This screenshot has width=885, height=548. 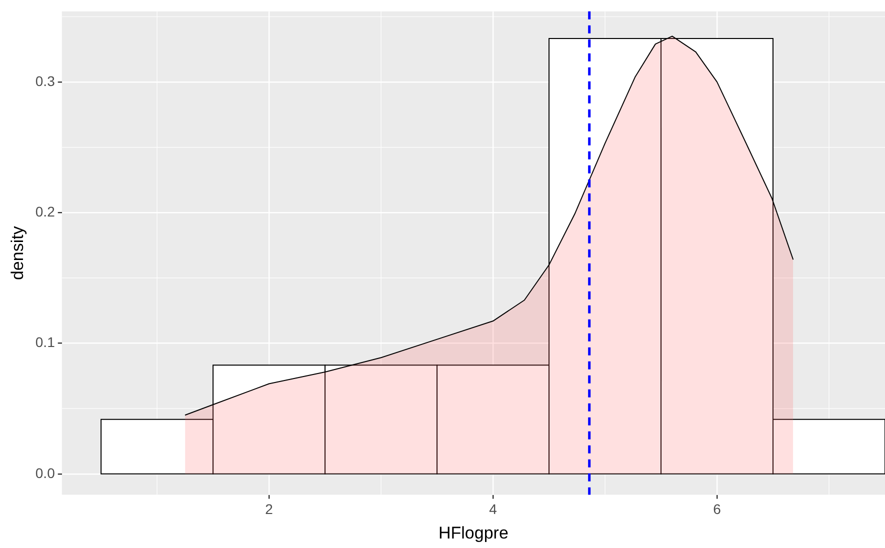 I want to click on y-tick-label: 0.1, so click(x=45, y=342).